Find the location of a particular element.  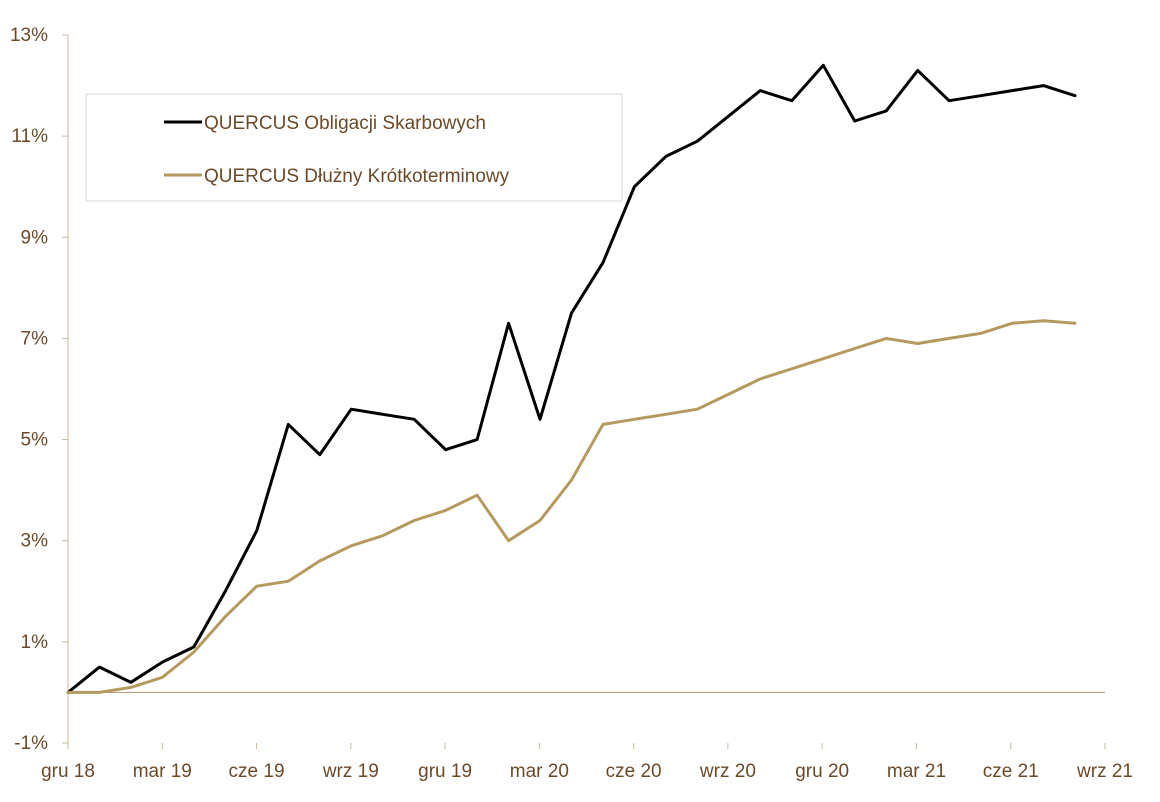

y-tick-label: 3% is located at coordinates (35, 541).